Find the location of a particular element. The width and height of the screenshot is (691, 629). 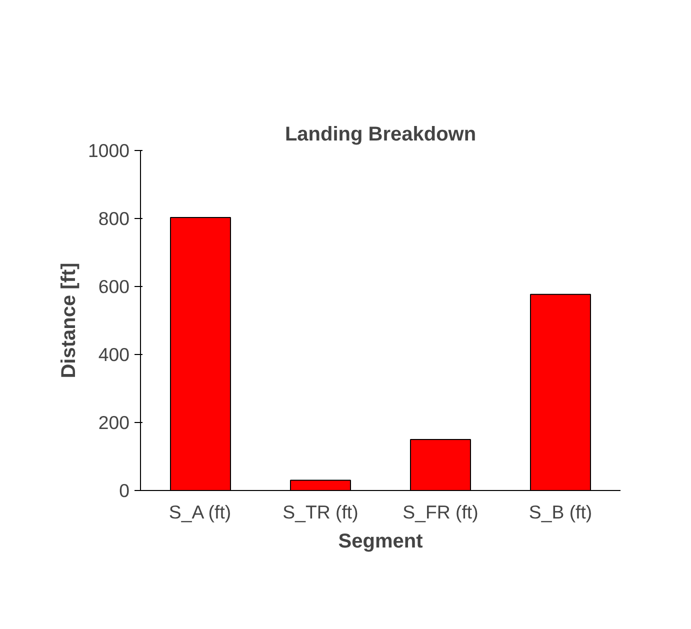

chart-title: Landing Breakdown is located at coordinates (380, 135).